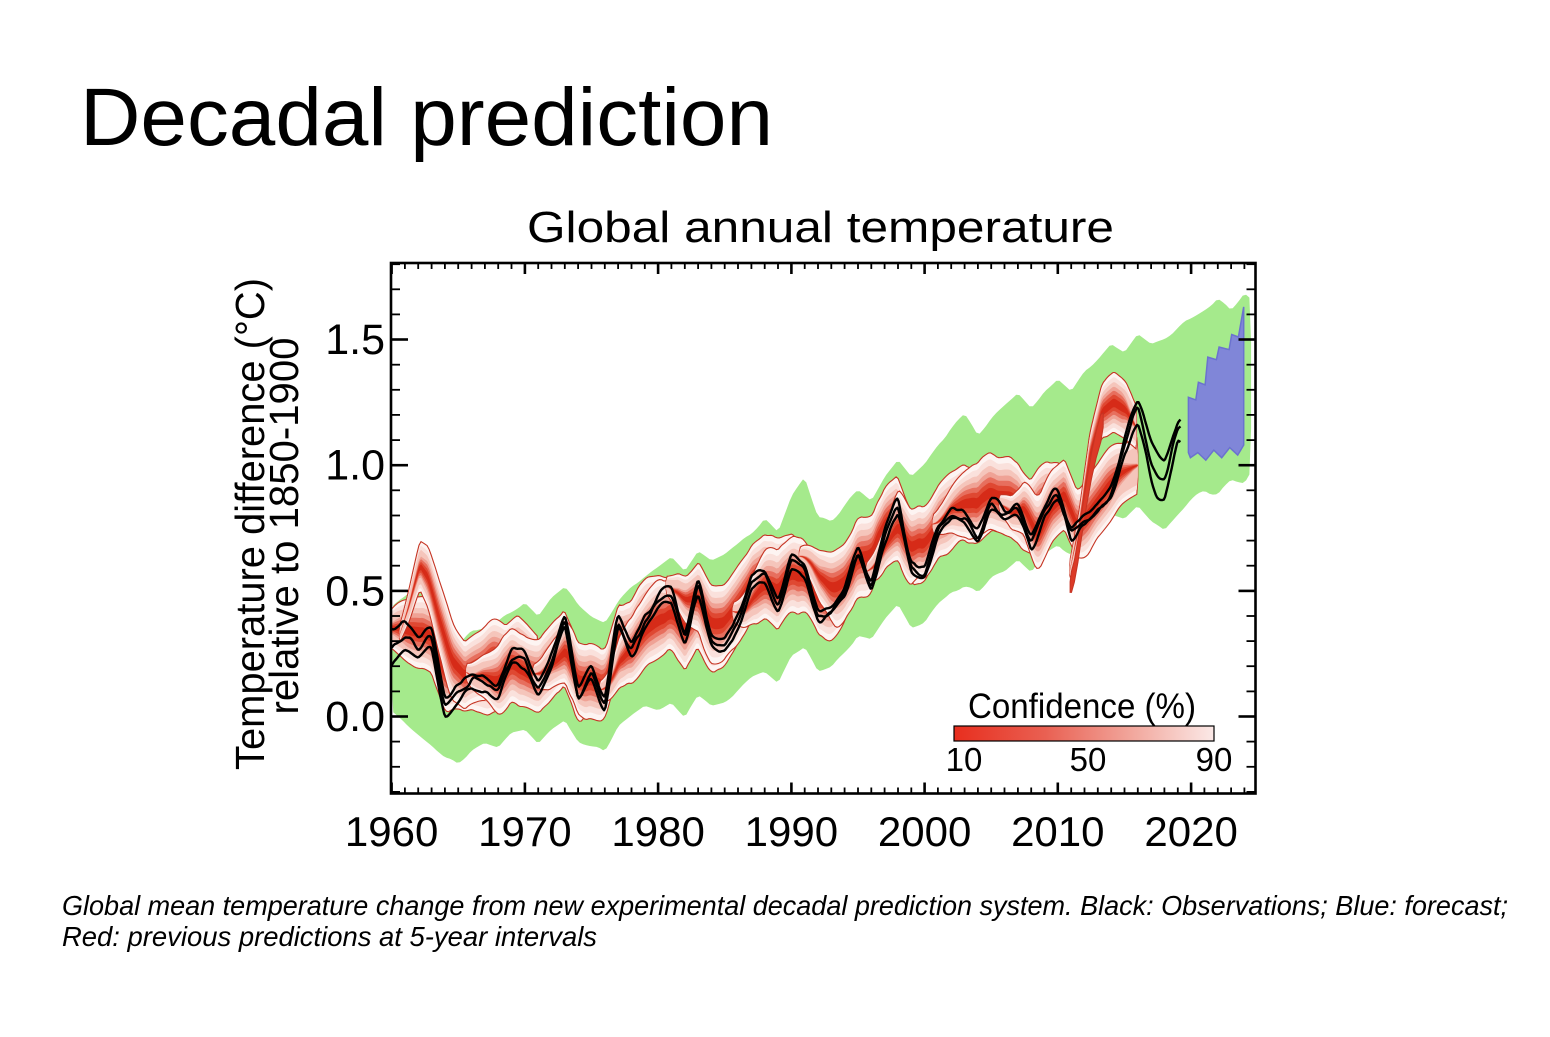  I want to click on svg-text: 2020, so click(1190, 831).